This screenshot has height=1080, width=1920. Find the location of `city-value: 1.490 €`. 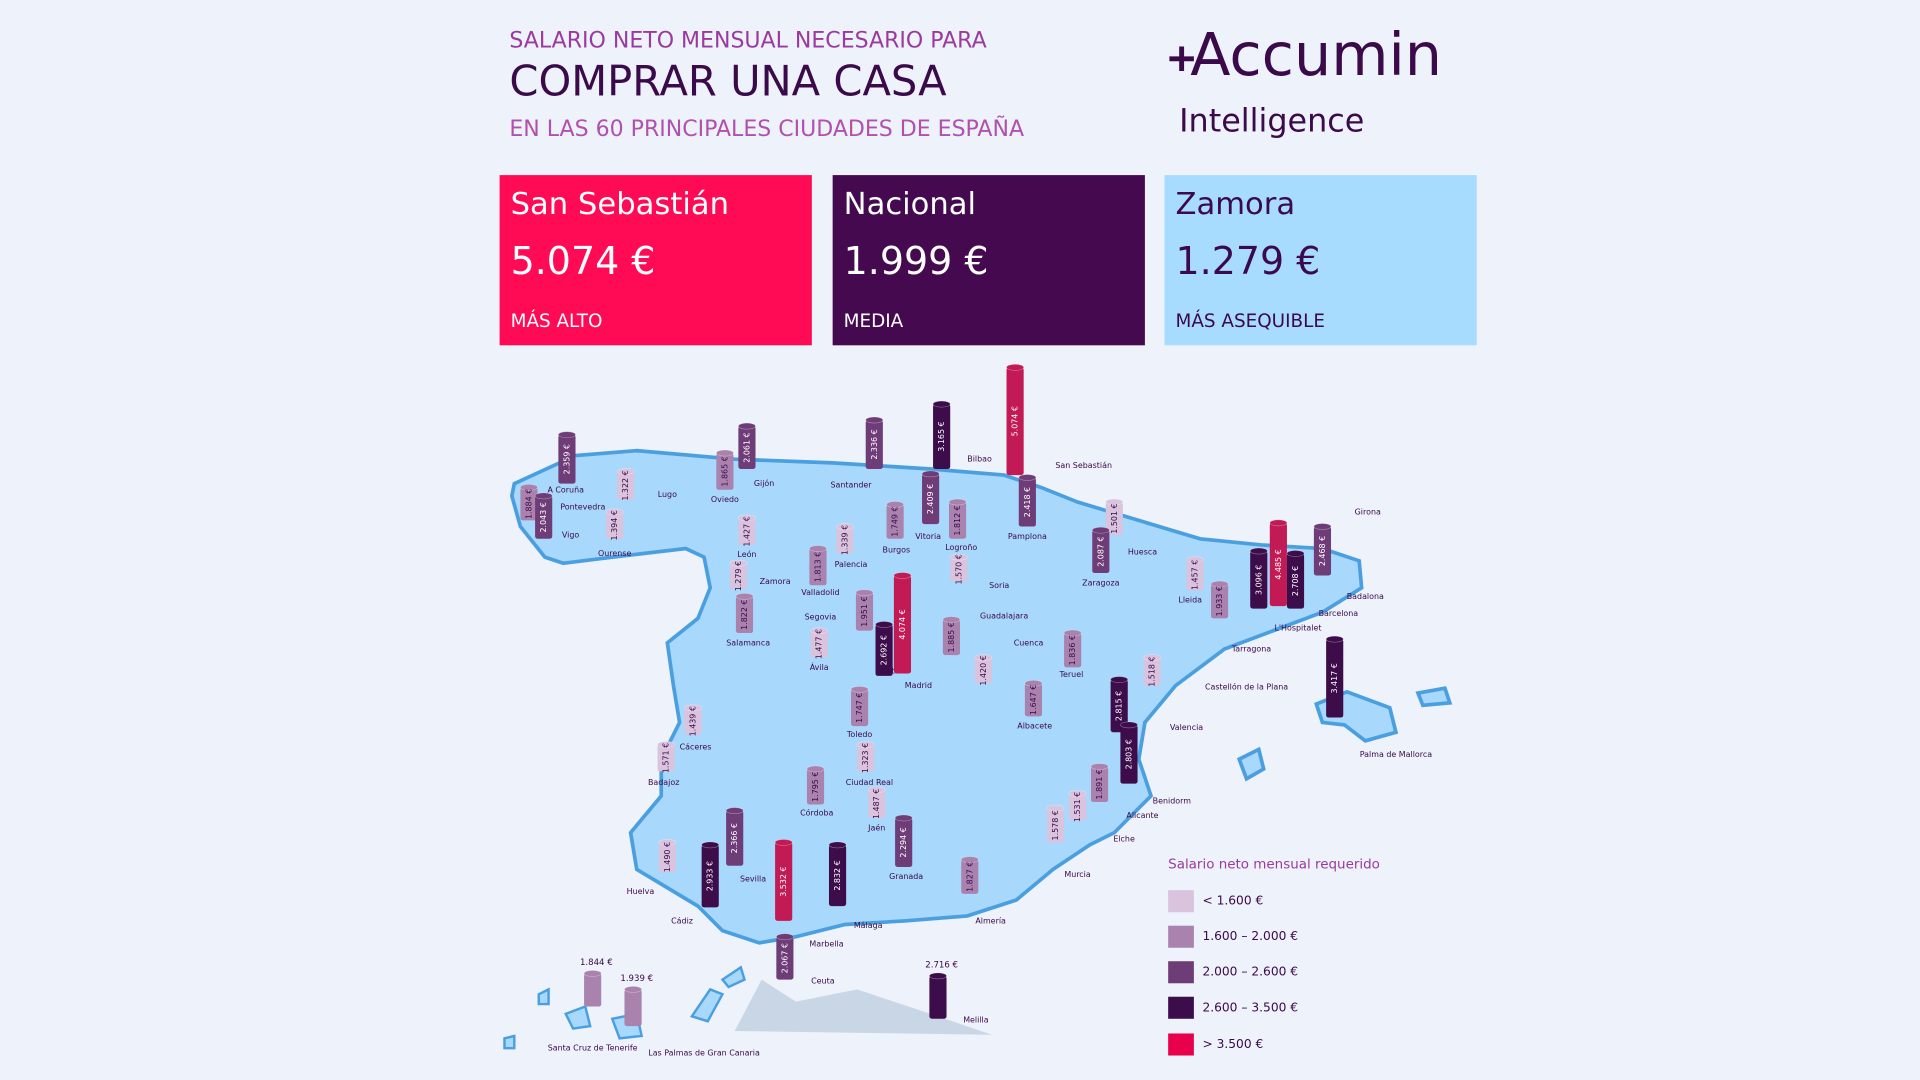

city-value: 1.490 € is located at coordinates (667, 857).